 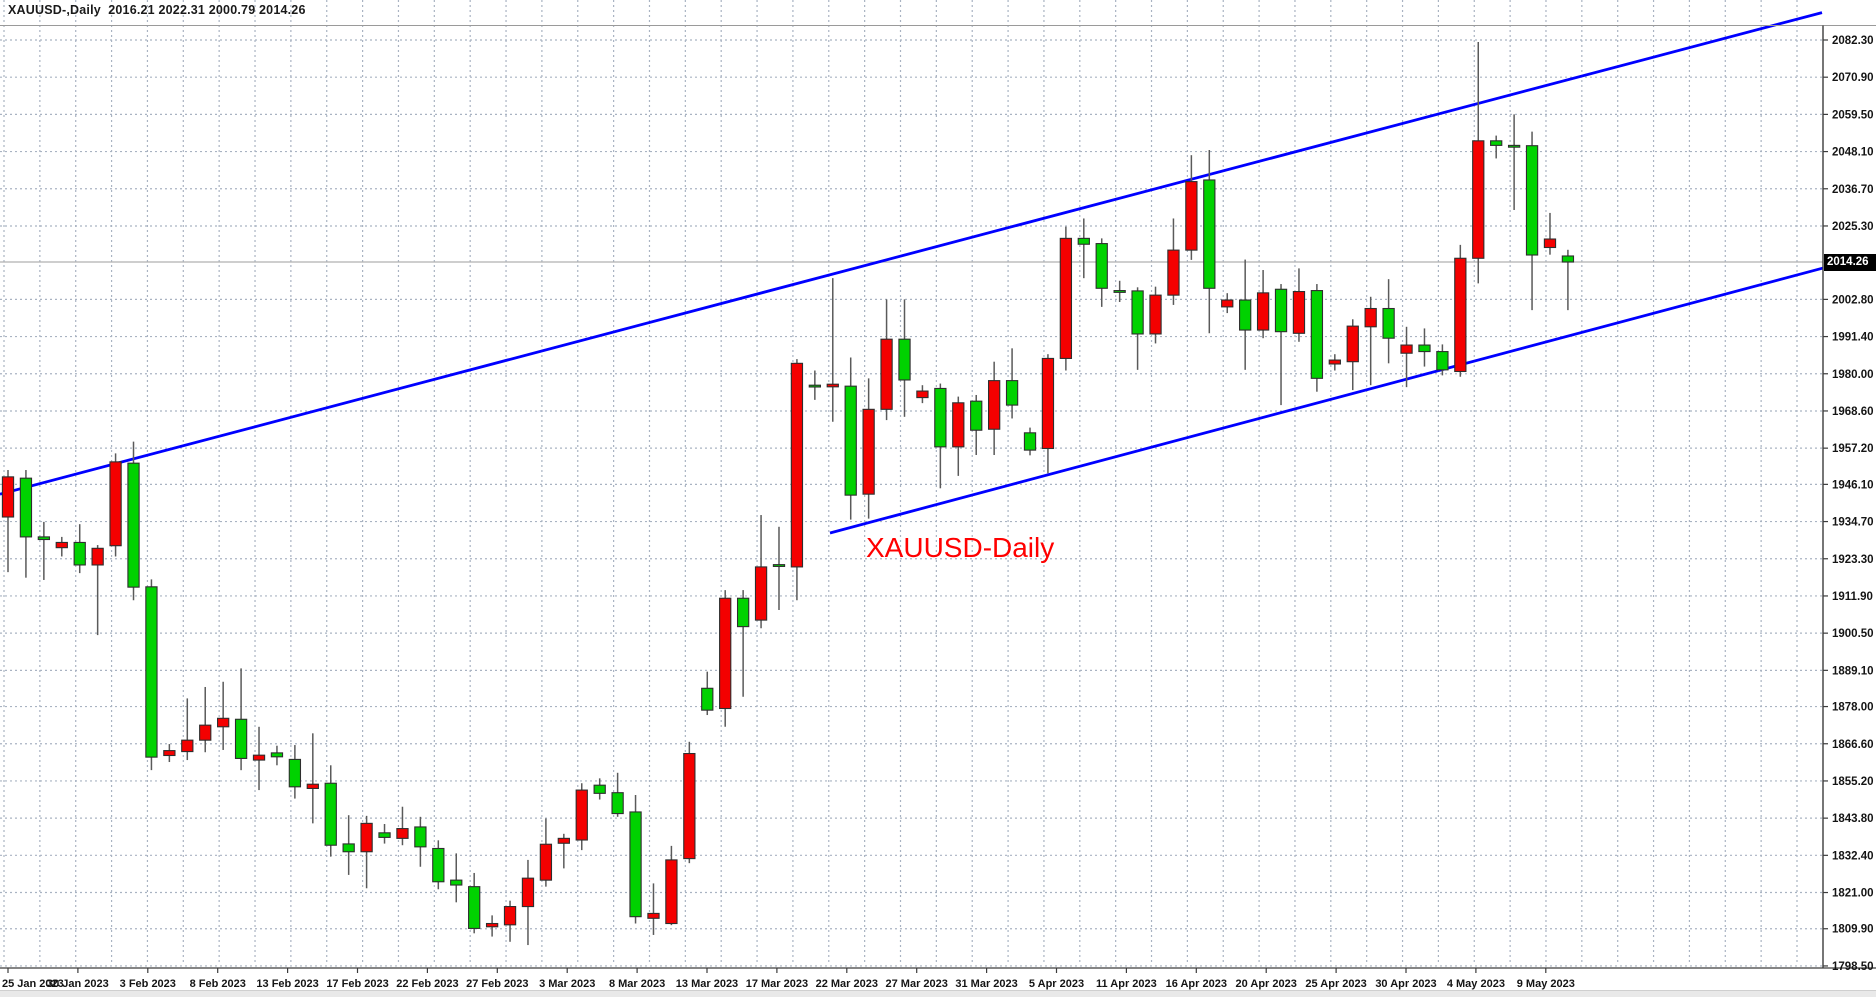 What do you see at coordinates (33, 984) in the screenshot?
I see `time-axis-label: 25 Jan 2023` at bounding box center [33, 984].